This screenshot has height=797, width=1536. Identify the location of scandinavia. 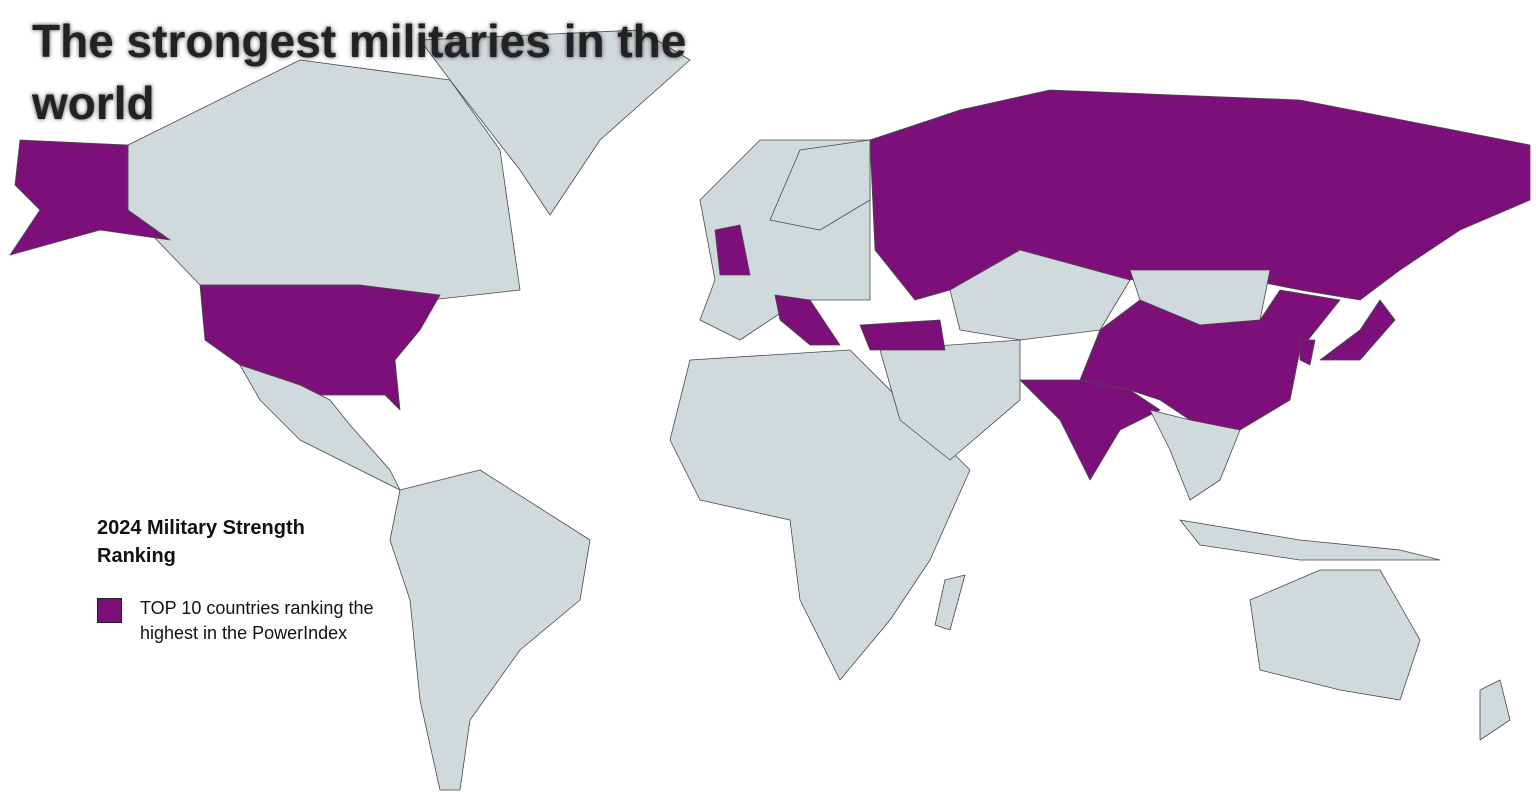
(820, 185).